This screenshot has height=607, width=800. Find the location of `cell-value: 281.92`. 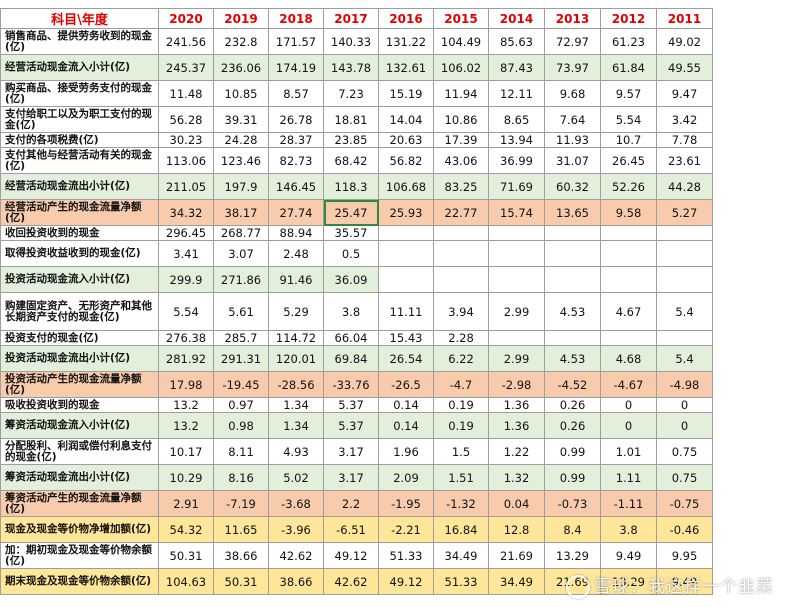

cell-value: 281.92 is located at coordinates (186, 358).